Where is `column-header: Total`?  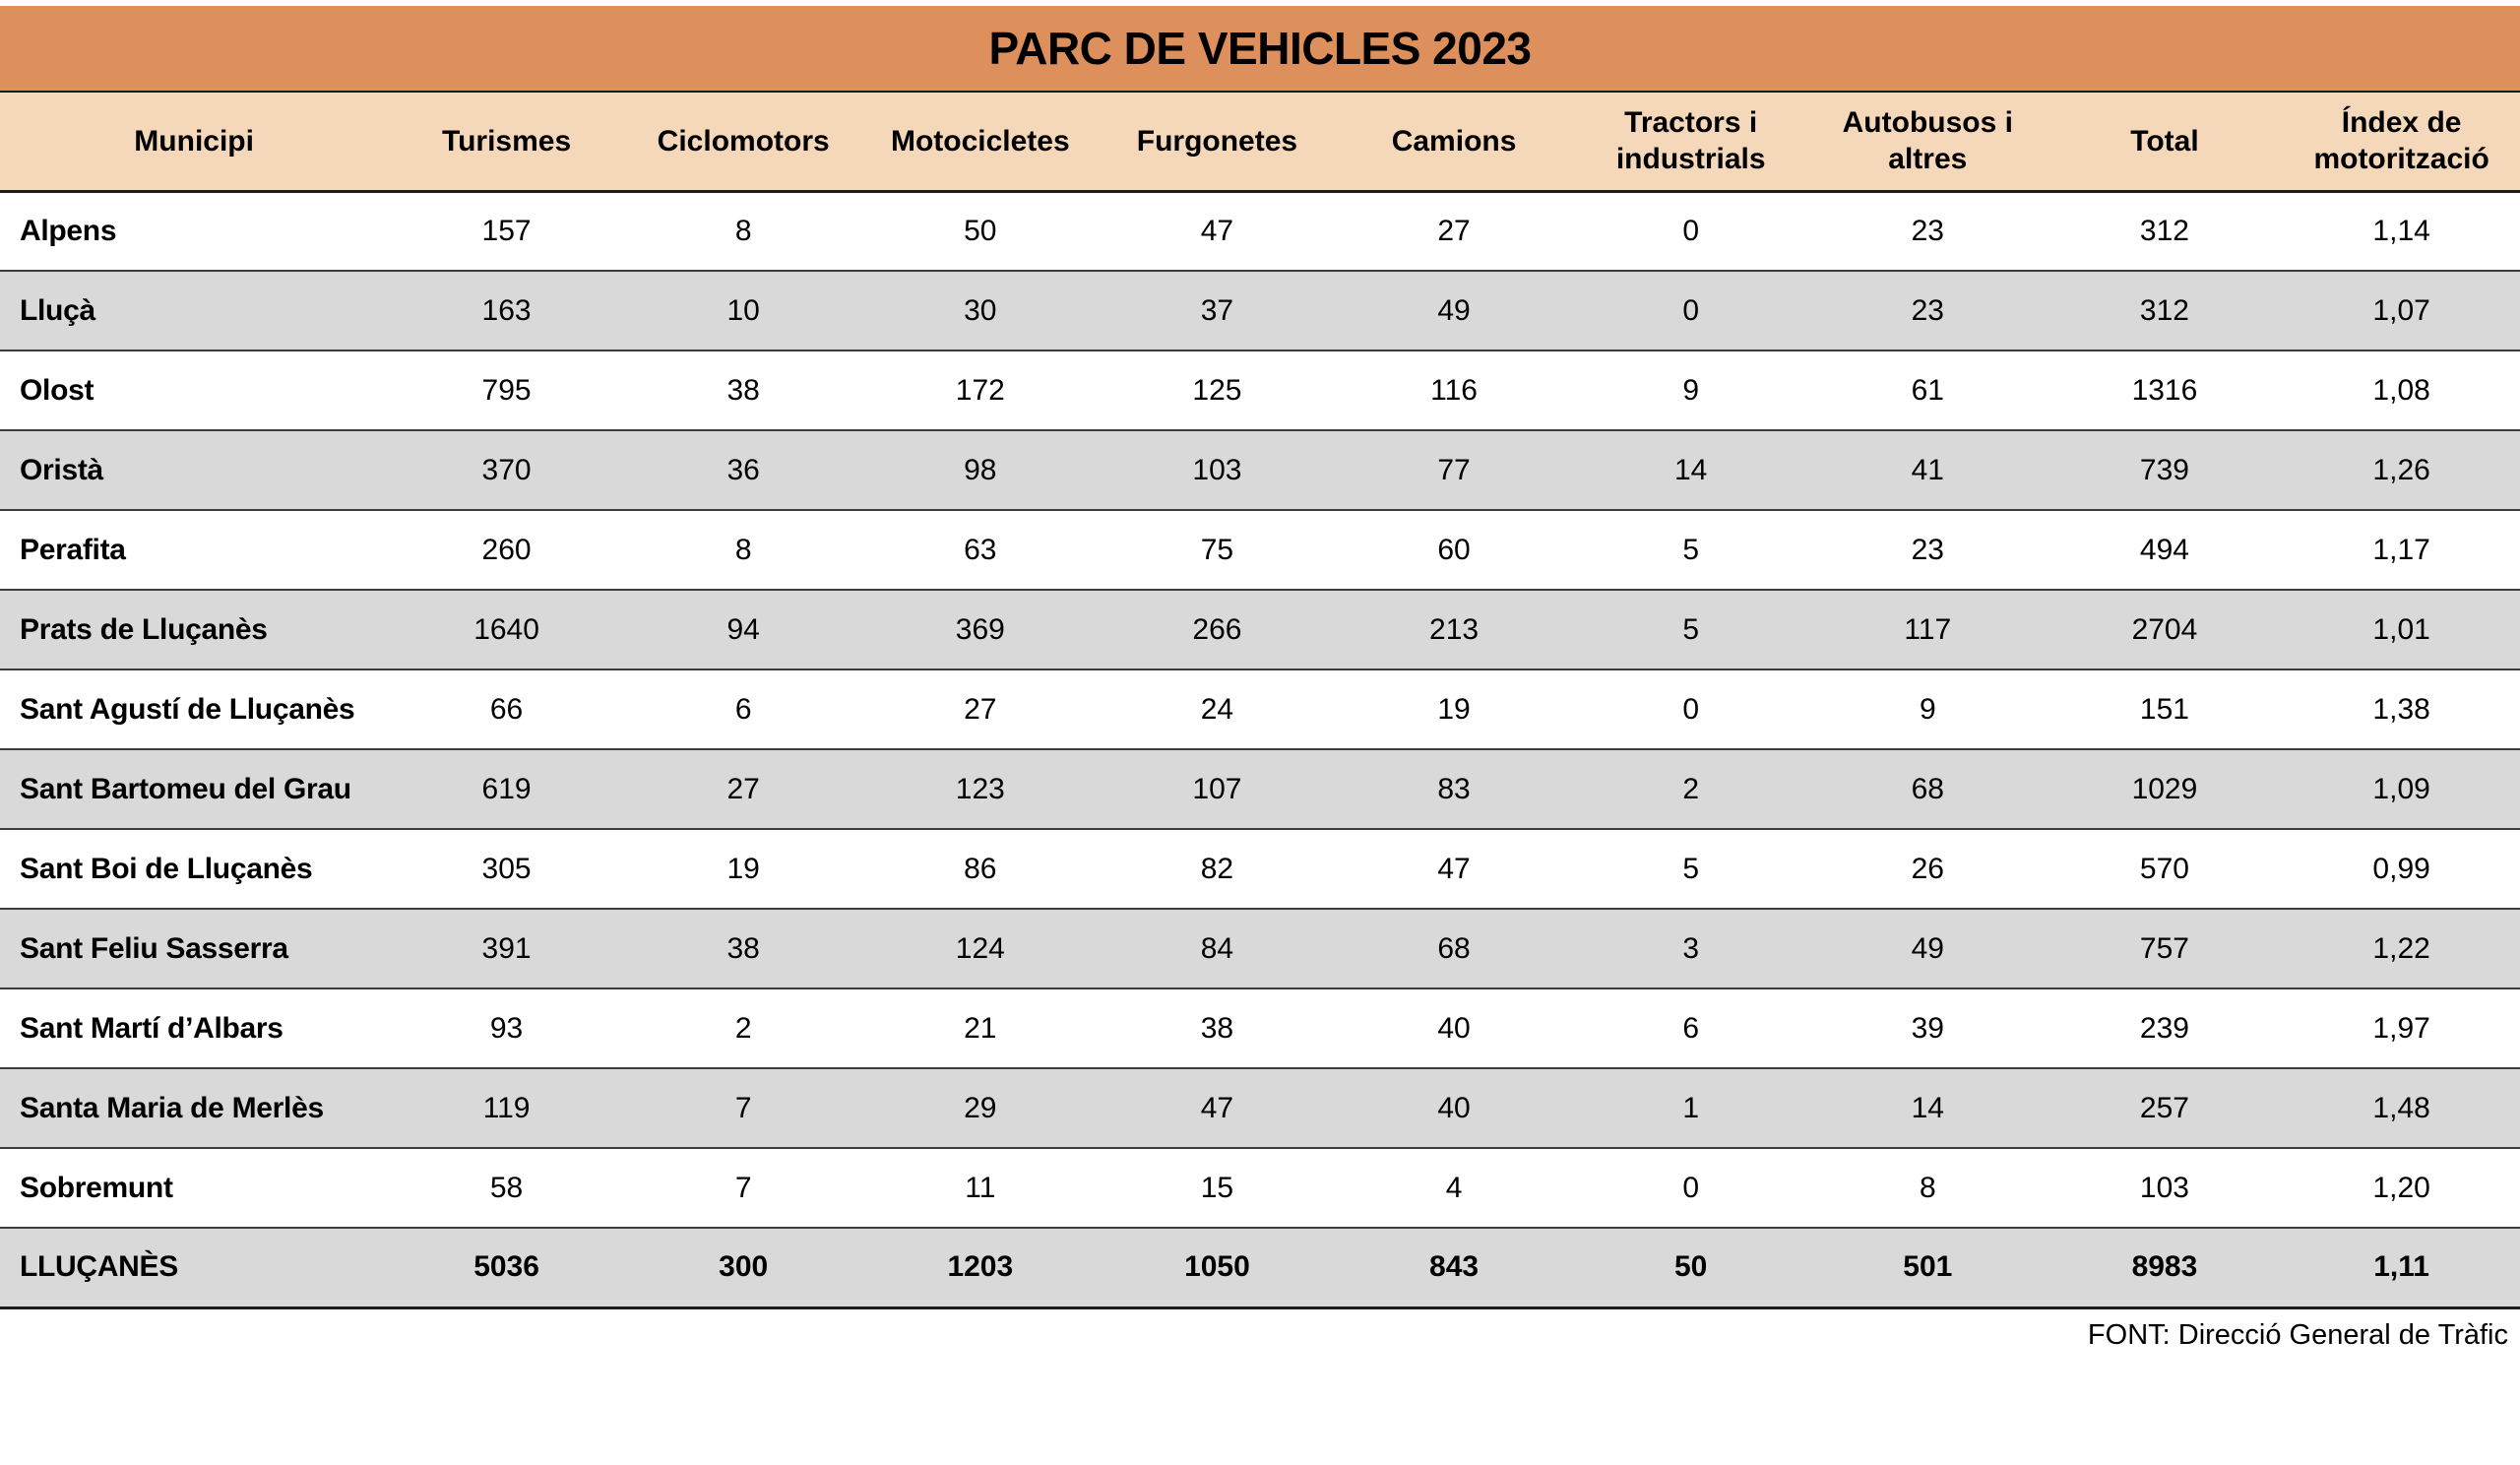
column-header: Total is located at coordinates (2165, 143).